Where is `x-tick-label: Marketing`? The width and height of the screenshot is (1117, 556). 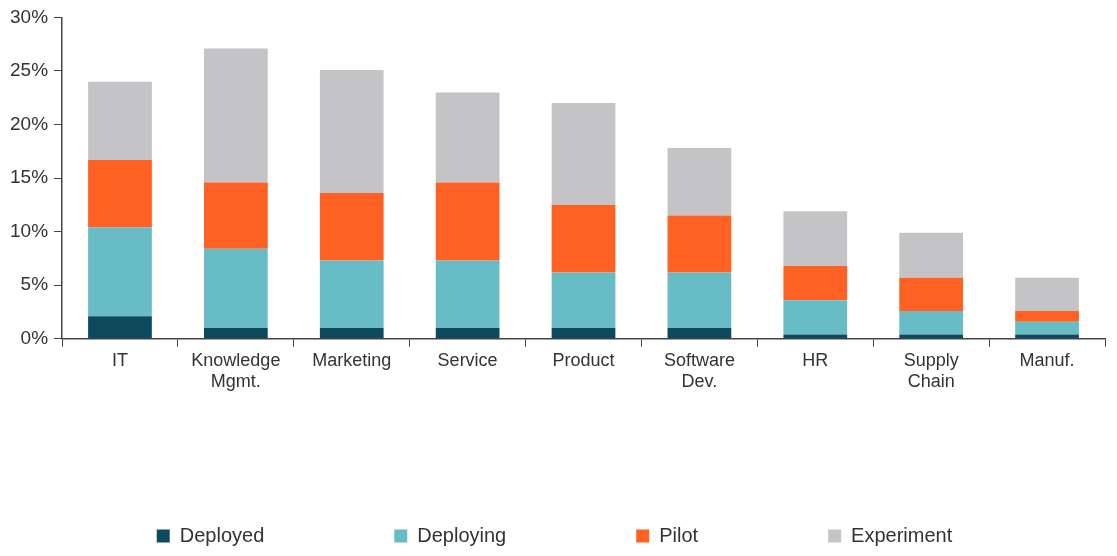
x-tick-label: Marketing is located at coordinates (352, 359).